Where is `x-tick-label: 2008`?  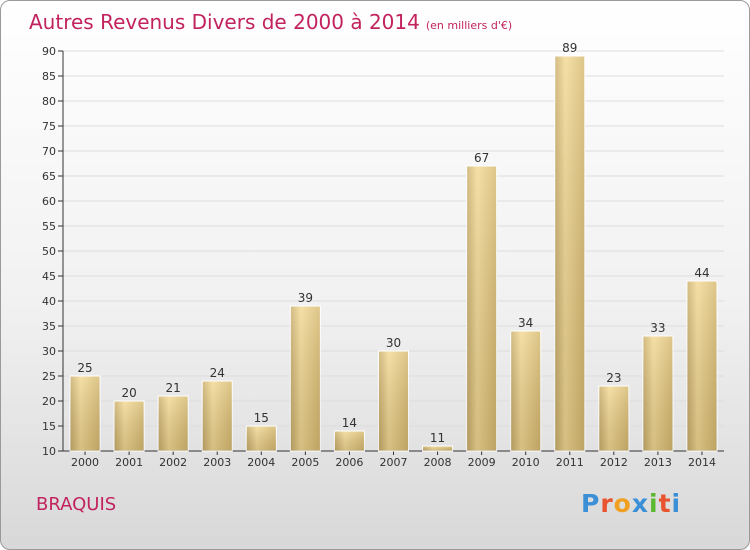
x-tick-label: 2008 is located at coordinates (438, 462).